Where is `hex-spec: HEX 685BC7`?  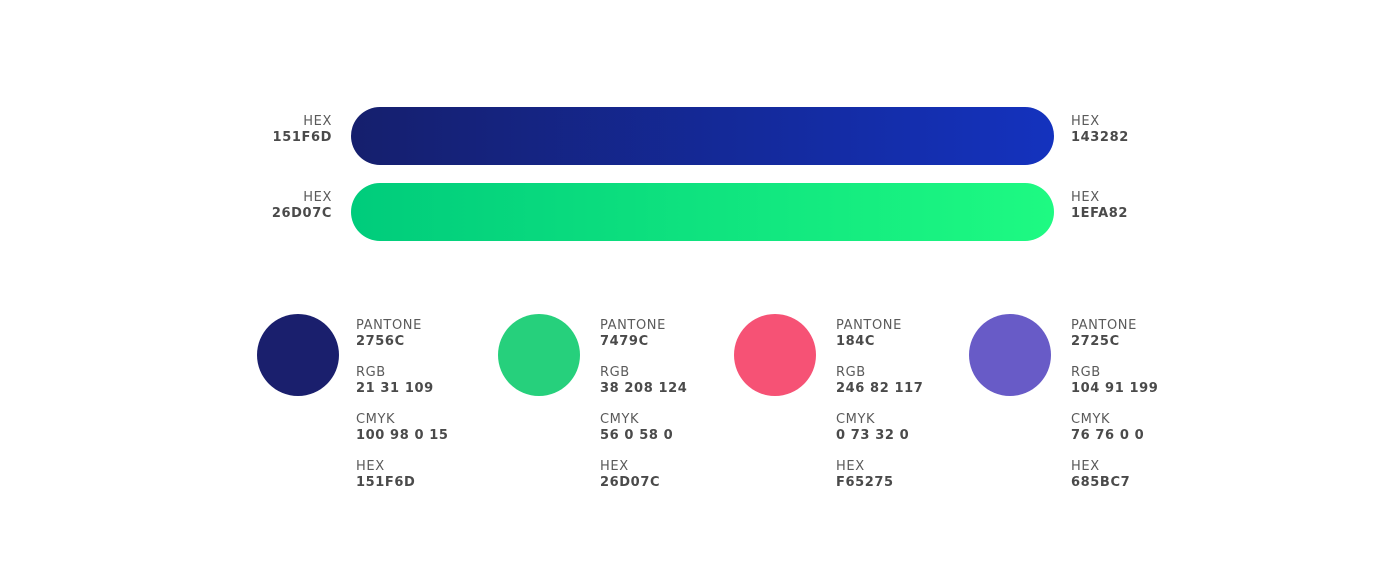
hex-spec: HEX 685BC7 is located at coordinates (1114, 475).